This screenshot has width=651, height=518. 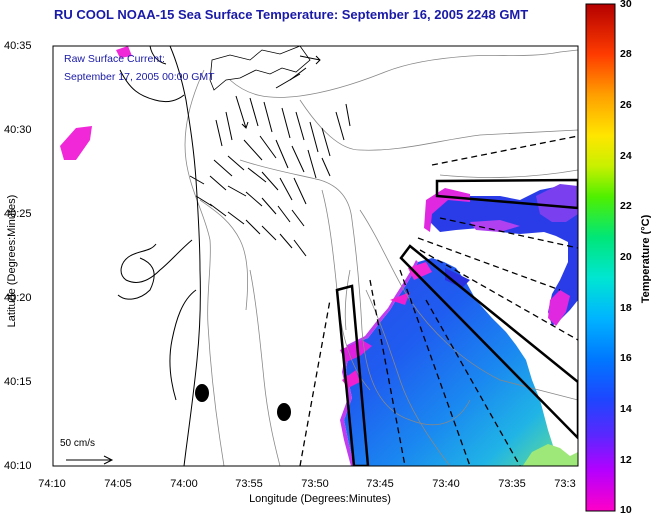 What do you see at coordinates (550, 455) in the screenshot?
I see `sst-patch-southeast` at bounding box center [550, 455].